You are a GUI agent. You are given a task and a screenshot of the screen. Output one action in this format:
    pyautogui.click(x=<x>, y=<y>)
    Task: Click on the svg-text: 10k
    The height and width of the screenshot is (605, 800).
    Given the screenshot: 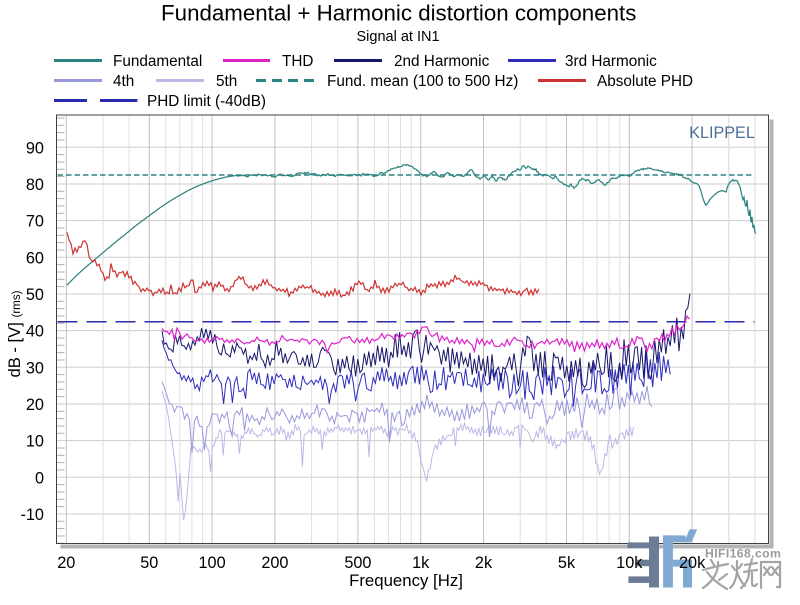 What is the action you would take?
    pyautogui.click(x=629, y=563)
    